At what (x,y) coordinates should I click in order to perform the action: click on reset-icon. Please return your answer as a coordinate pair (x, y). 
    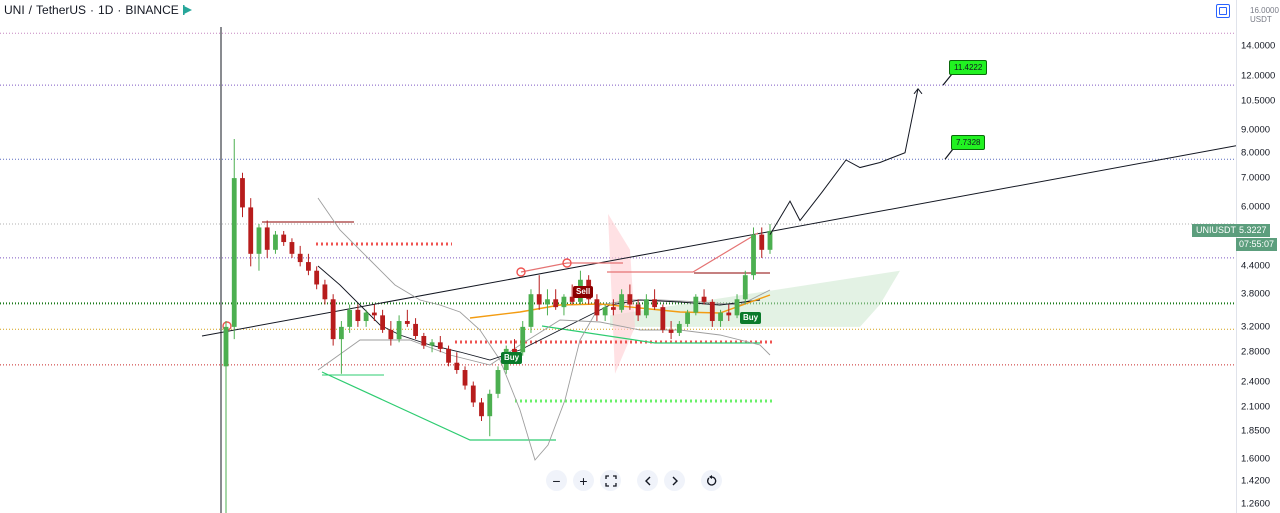
    Looking at the image, I should click on (711, 480).